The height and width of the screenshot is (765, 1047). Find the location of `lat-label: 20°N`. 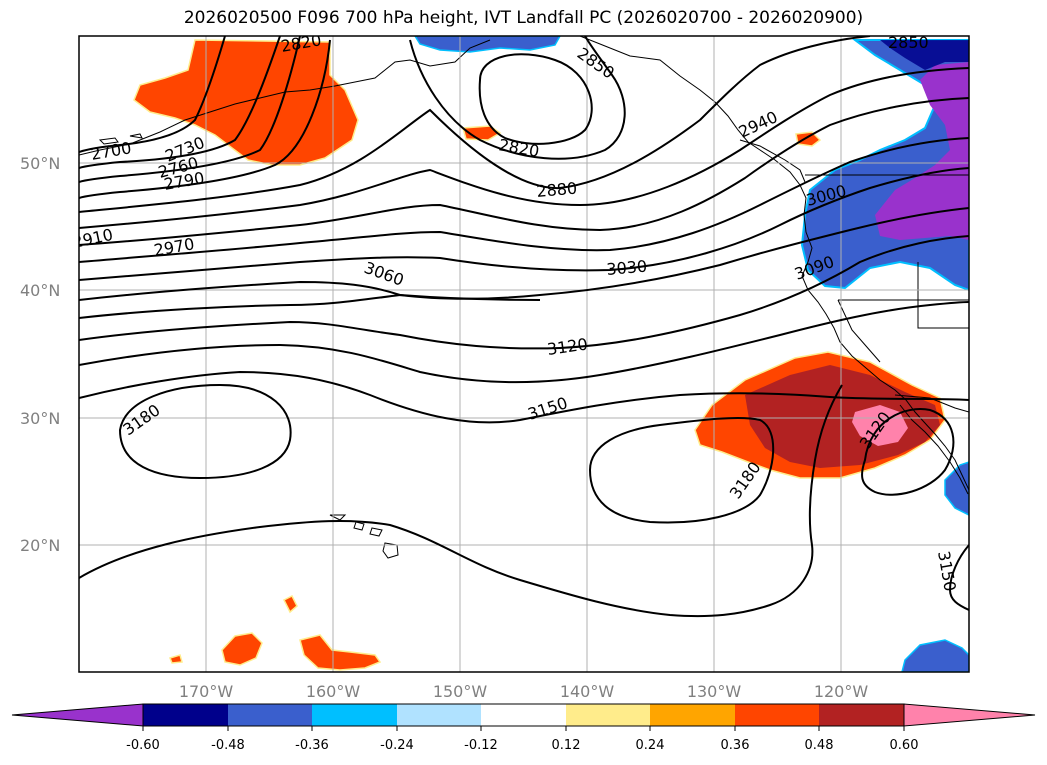

lat-label: 20°N is located at coordinates (40, 545).